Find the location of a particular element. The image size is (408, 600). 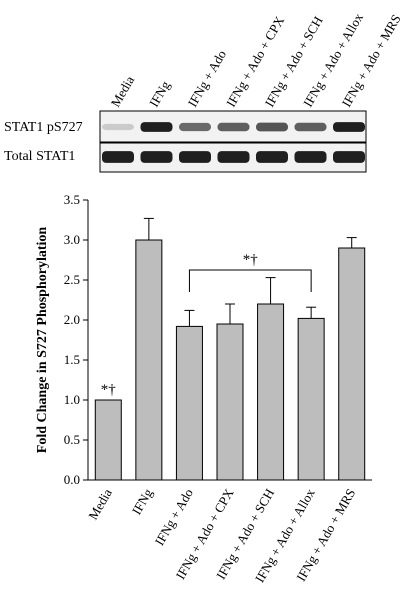

blot-row-label-pS727: STAT1 pS727 is located at coordinates (43, 127).